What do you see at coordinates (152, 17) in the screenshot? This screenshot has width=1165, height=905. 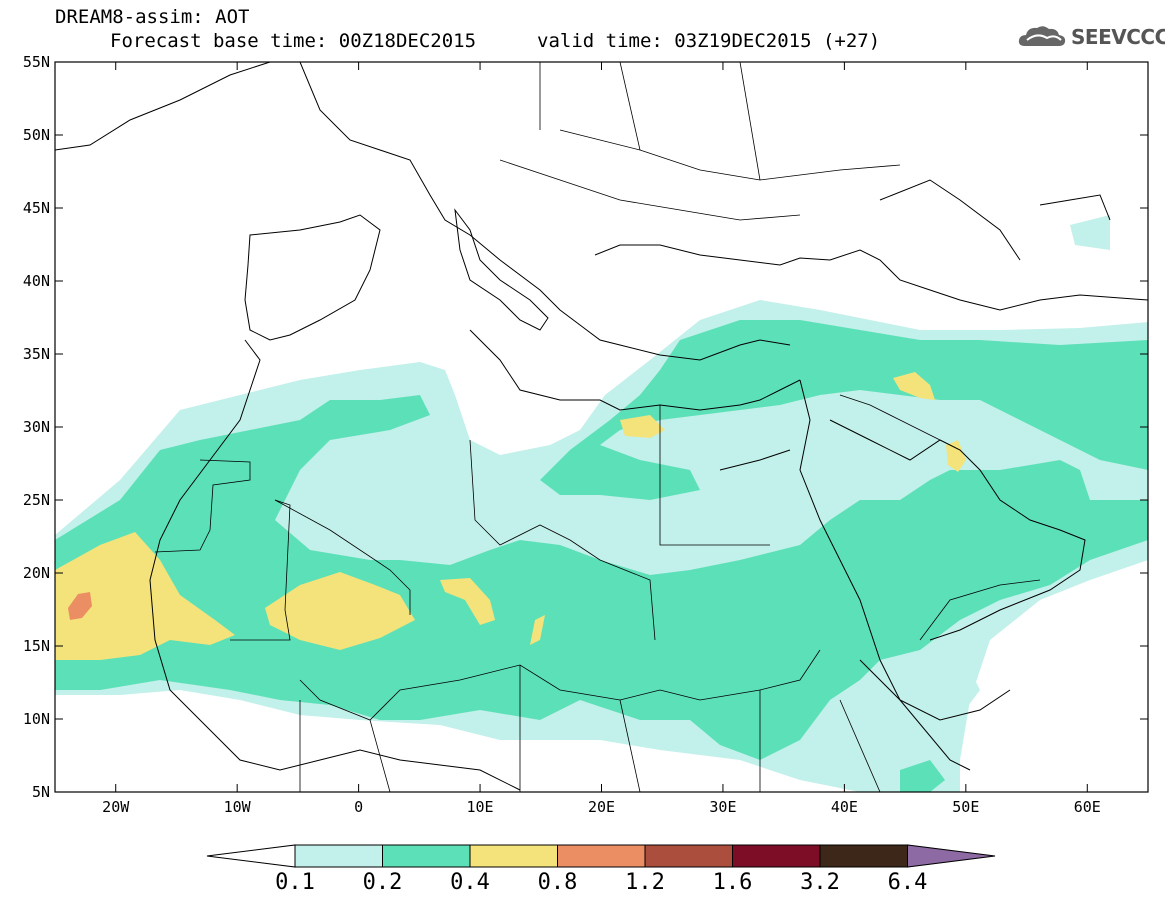 I see `map-title: DREAM8-assim: AOT` at bounding box center [152, 17].